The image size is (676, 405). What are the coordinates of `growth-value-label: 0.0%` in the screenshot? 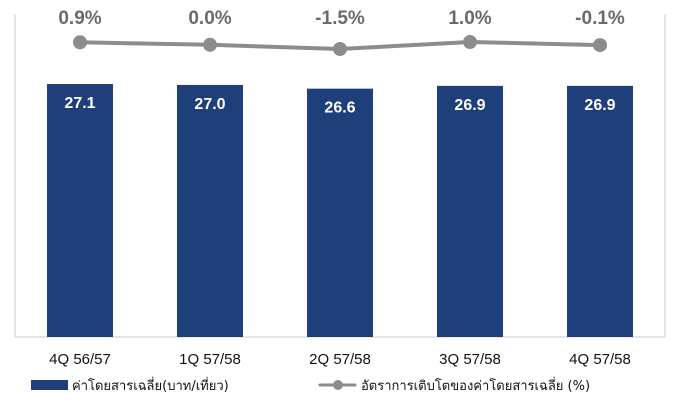 It's located at (209, 18).